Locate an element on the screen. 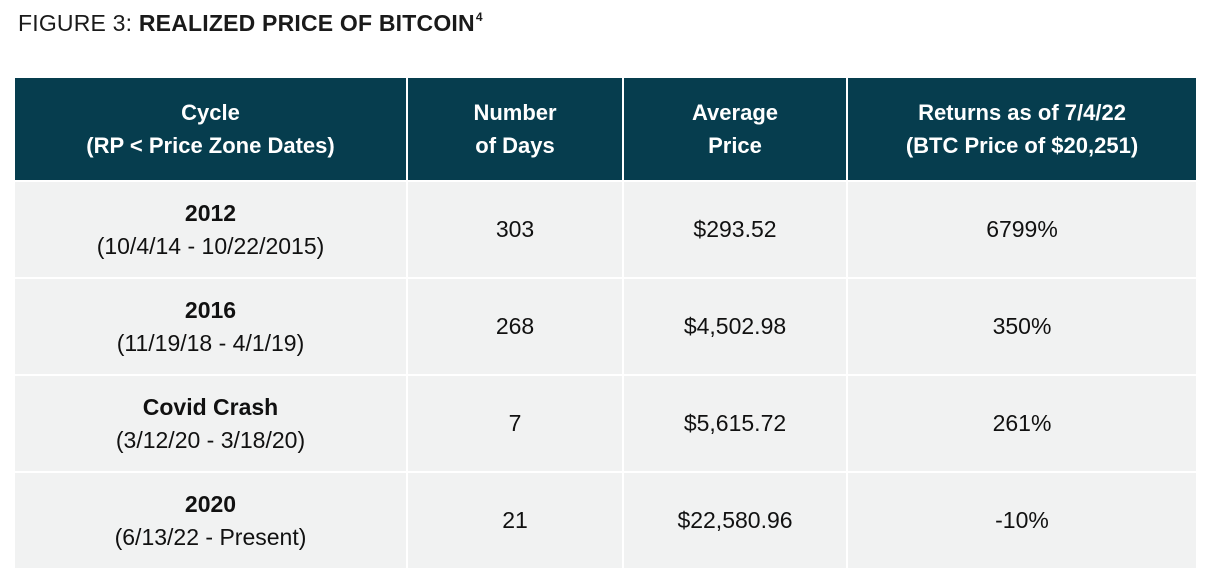 The height and width of the screenshot is (573, 1207). cycle-dates: (11/19/18 - 4/1/19) is located at coordinates (210, 342).